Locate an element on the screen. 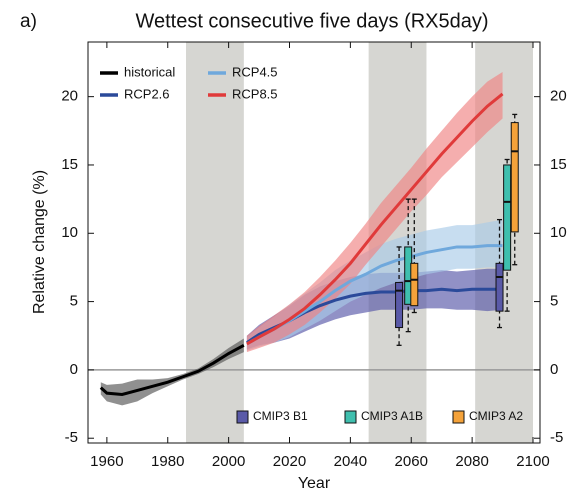  legend-label: CMIP3 A2 is located at coordinates (496, 416).